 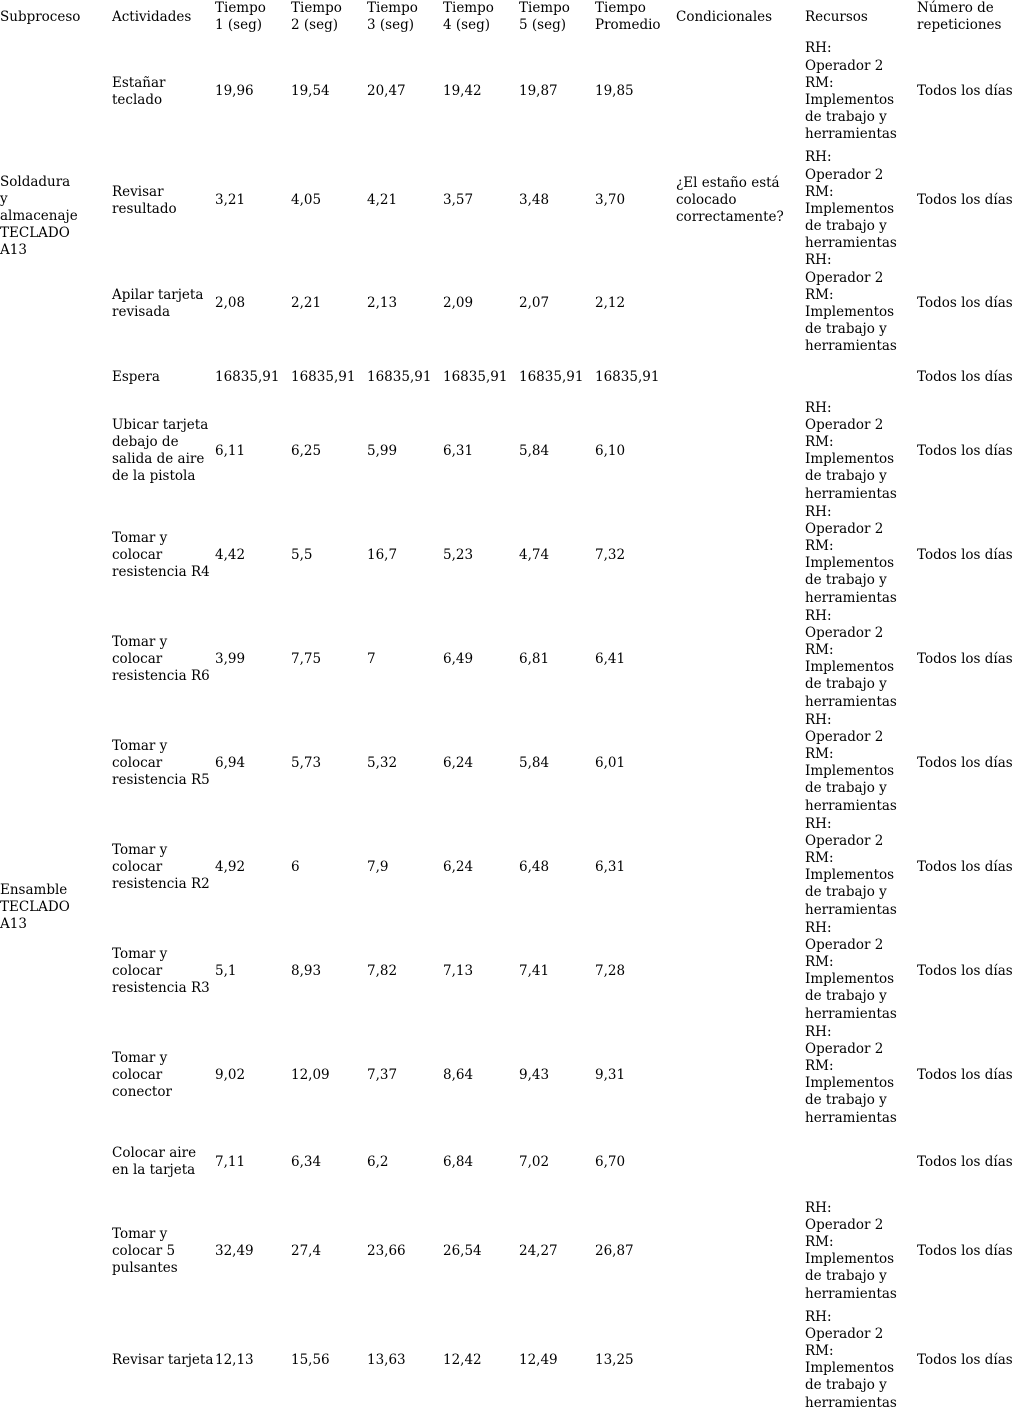 I want to click on tiempo-2-cell: 2,21, so click(x=329, y=303).